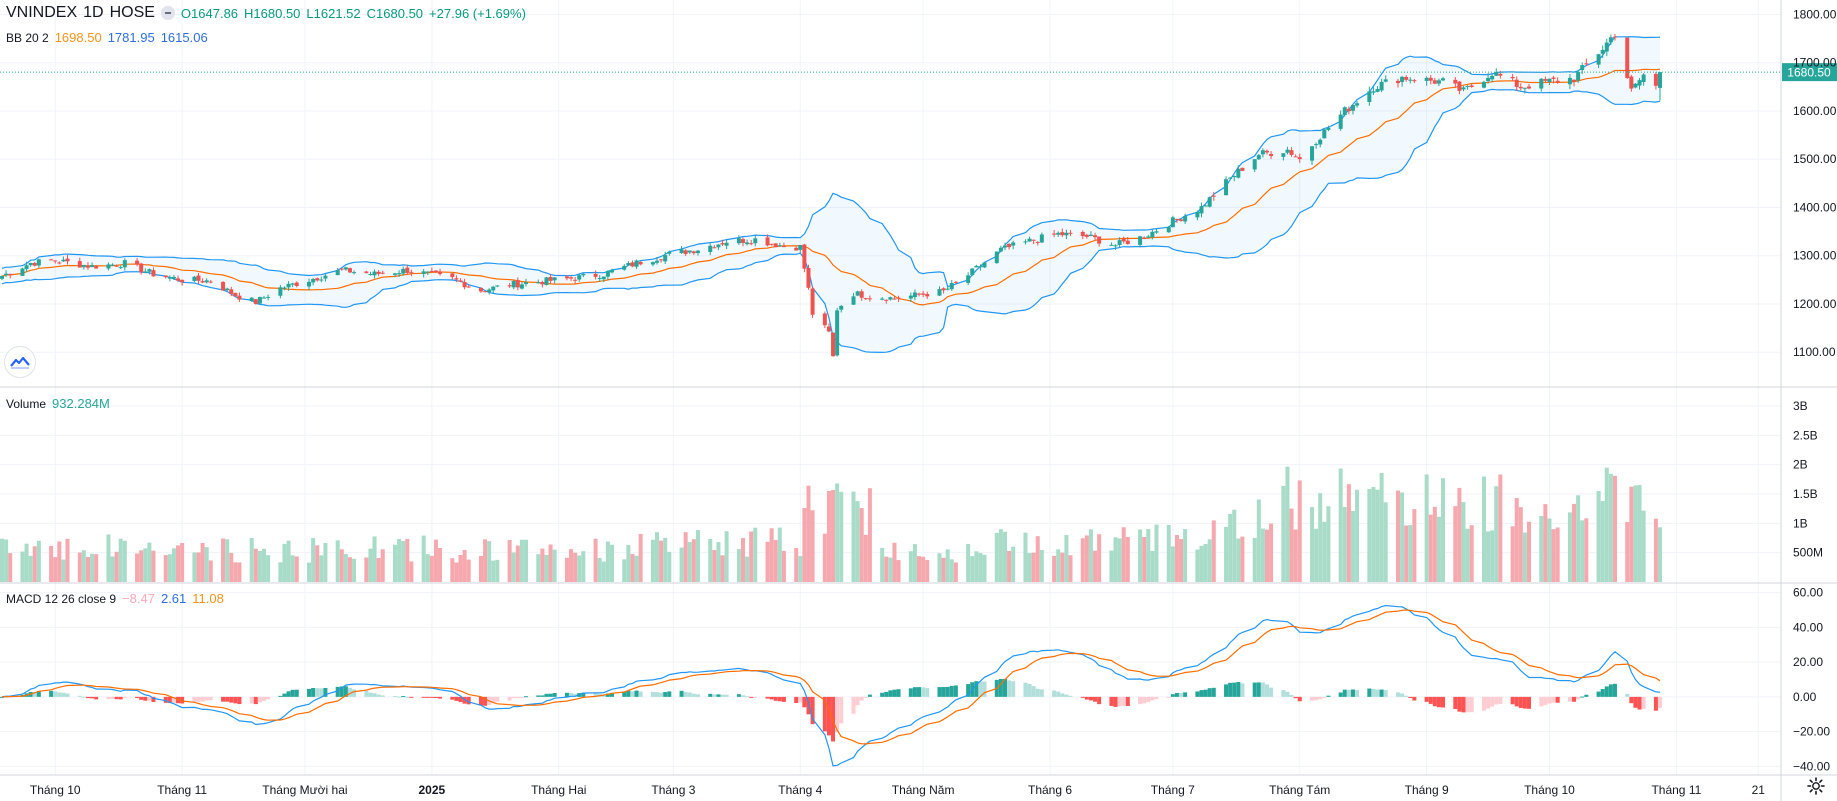 The width and height of the screenshot is (1837, 801). I want to click on bb-lower-value: 1615.06, so click(184, 37).